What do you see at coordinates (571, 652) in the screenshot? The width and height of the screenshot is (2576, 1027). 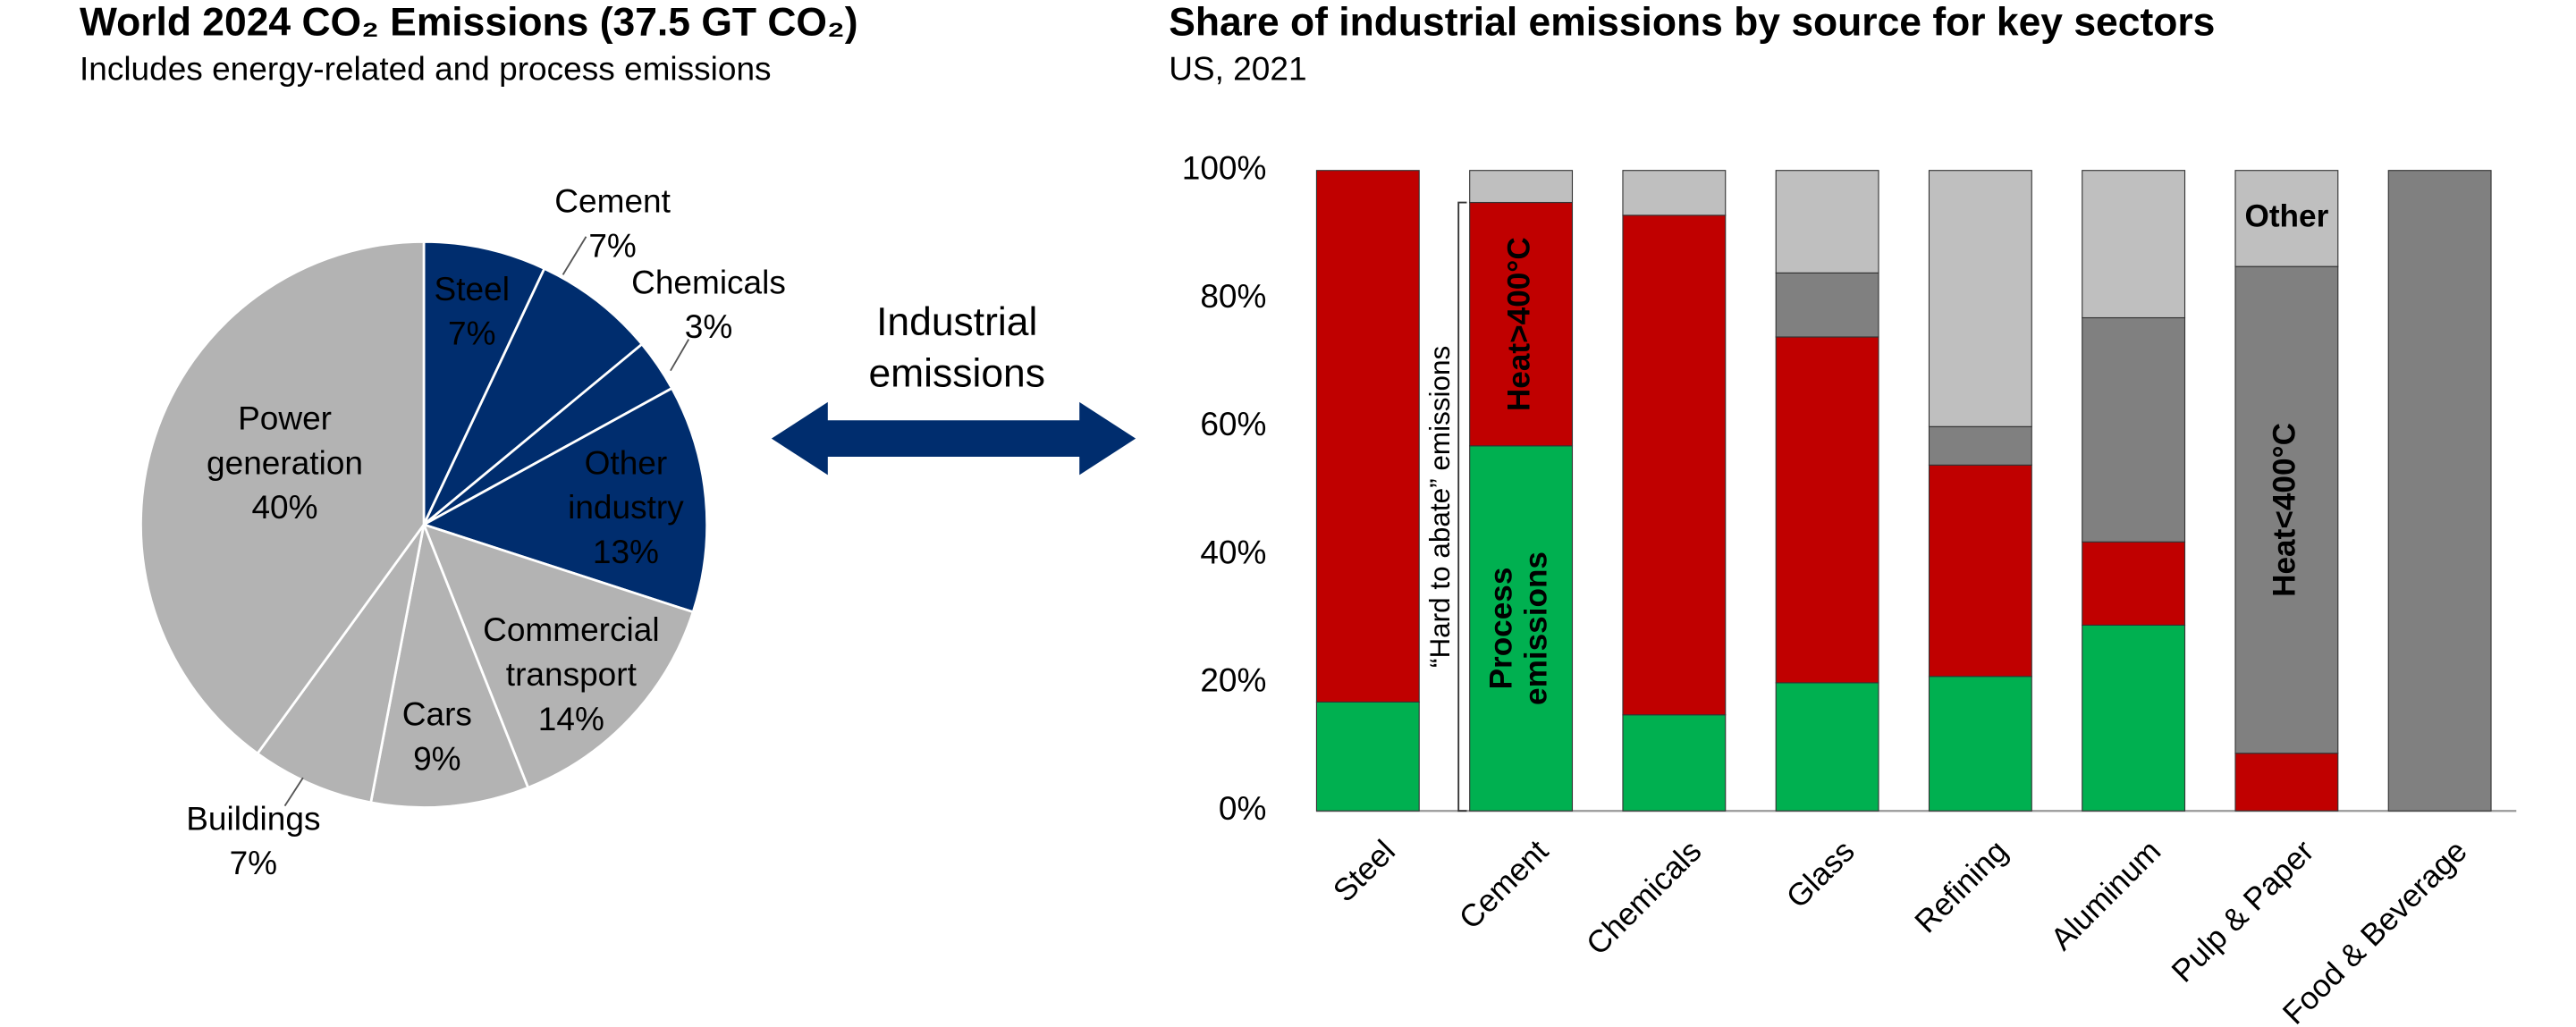 I see `slice-label: Commercial transport` at bounding box center [571, 652].